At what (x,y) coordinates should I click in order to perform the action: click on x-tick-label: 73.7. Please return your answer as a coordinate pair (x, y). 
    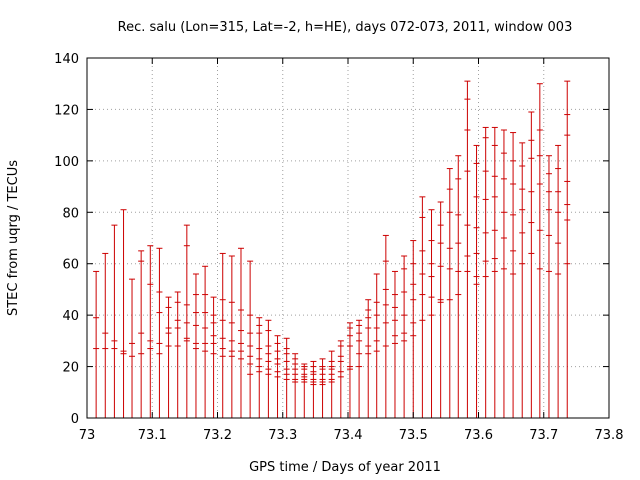
    Looking at the image, I should click on (543, 435).